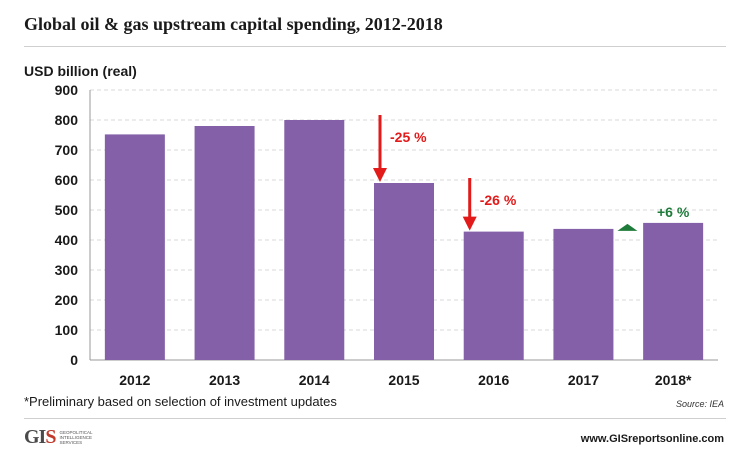  Describe the element at coordinates (314, 240) in the screenshot. I see `bar-2014` at that location.